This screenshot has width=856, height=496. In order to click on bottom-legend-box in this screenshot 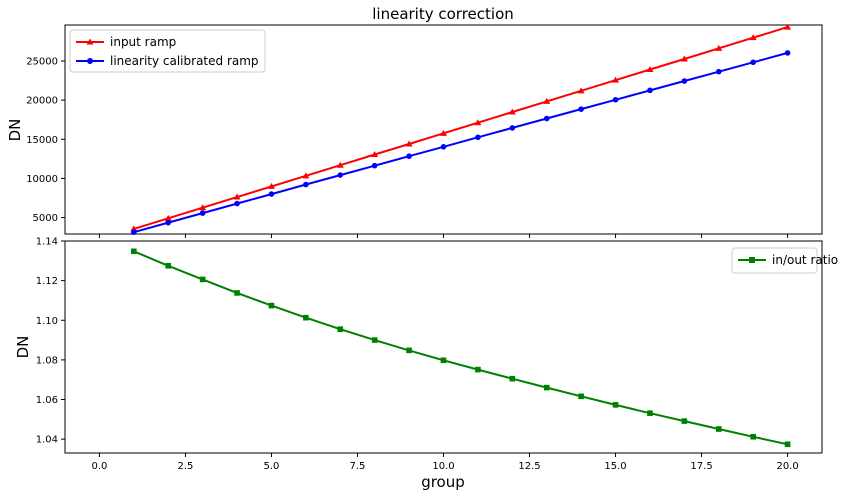, I will do `click(774, 260)`.